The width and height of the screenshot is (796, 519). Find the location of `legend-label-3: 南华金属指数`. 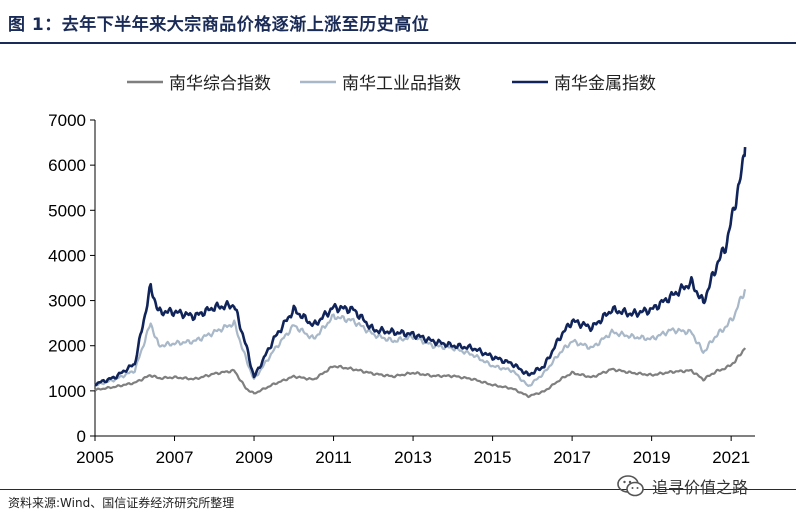

legend-label-3: 南华金属指数 is located at coordinates (605, 84).